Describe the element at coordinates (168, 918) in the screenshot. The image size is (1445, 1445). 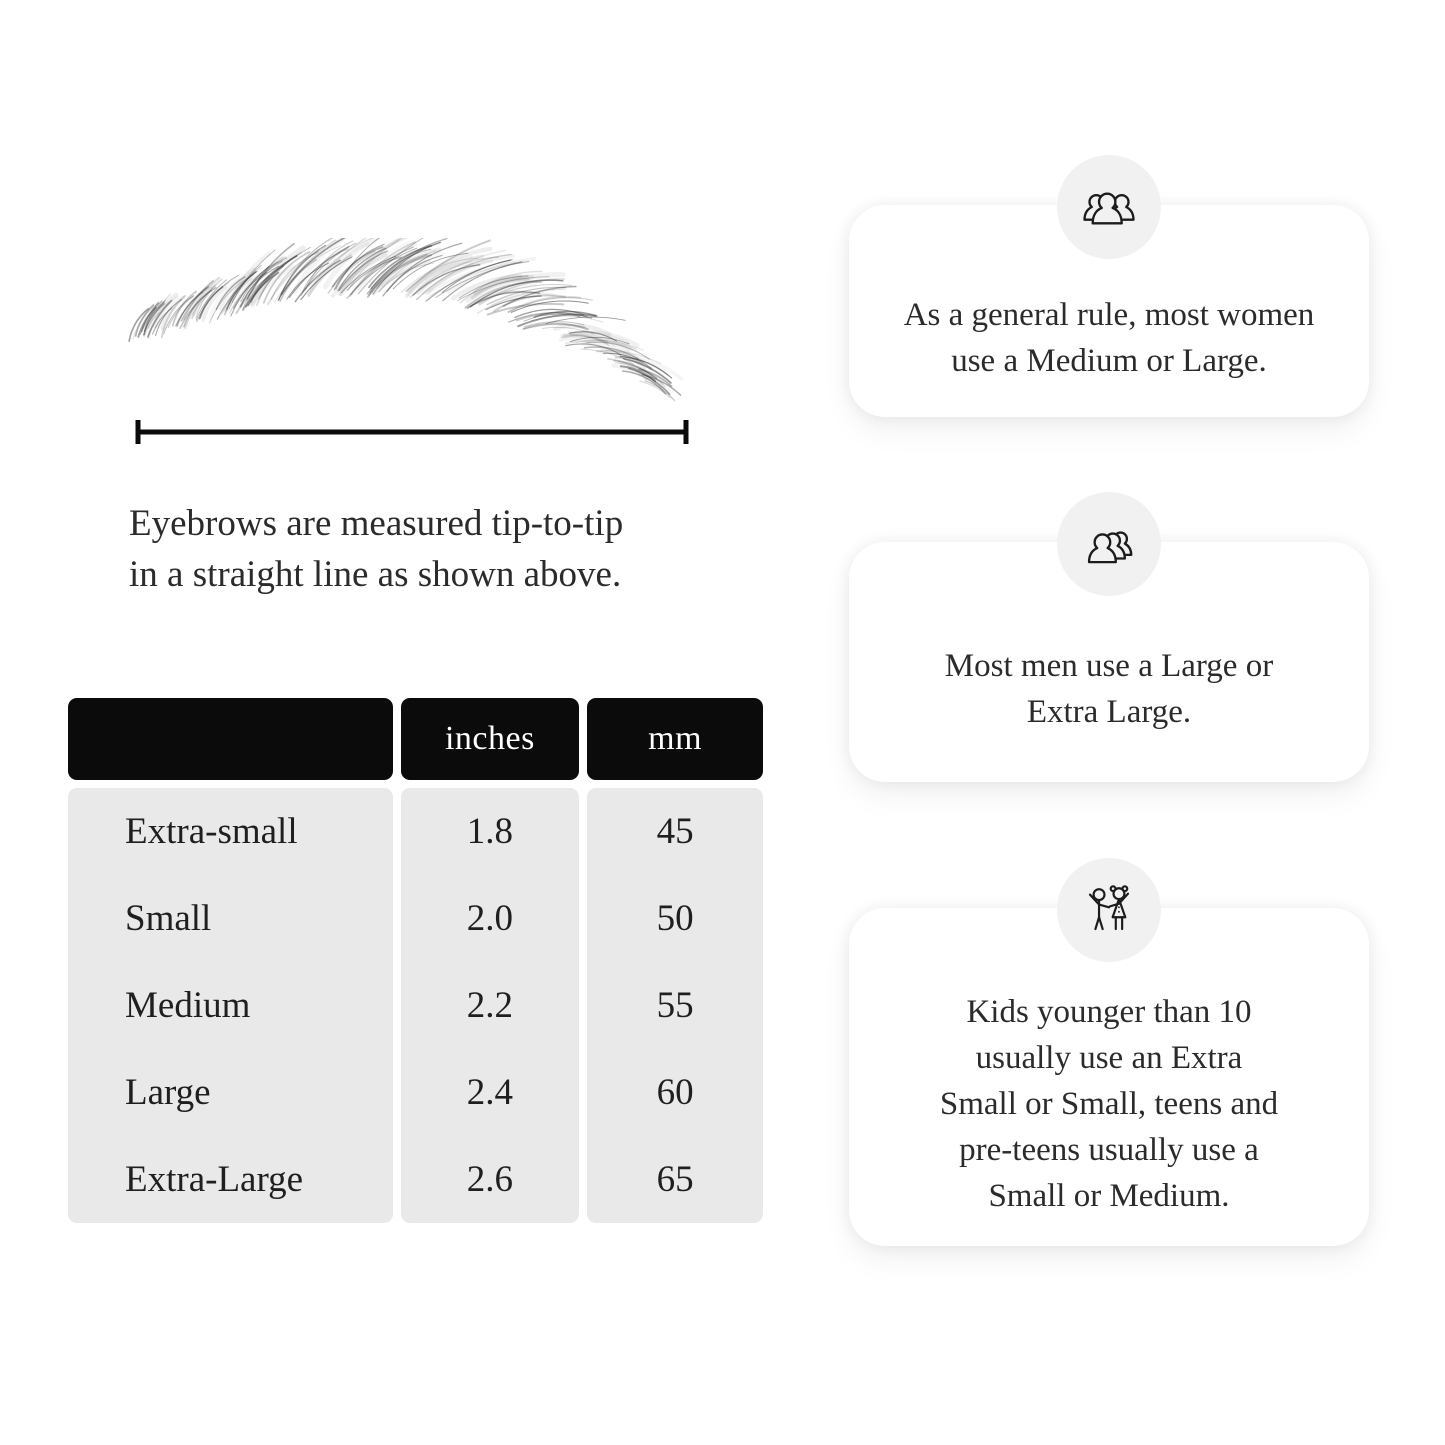
I see `table-row-label: Small` at that location.